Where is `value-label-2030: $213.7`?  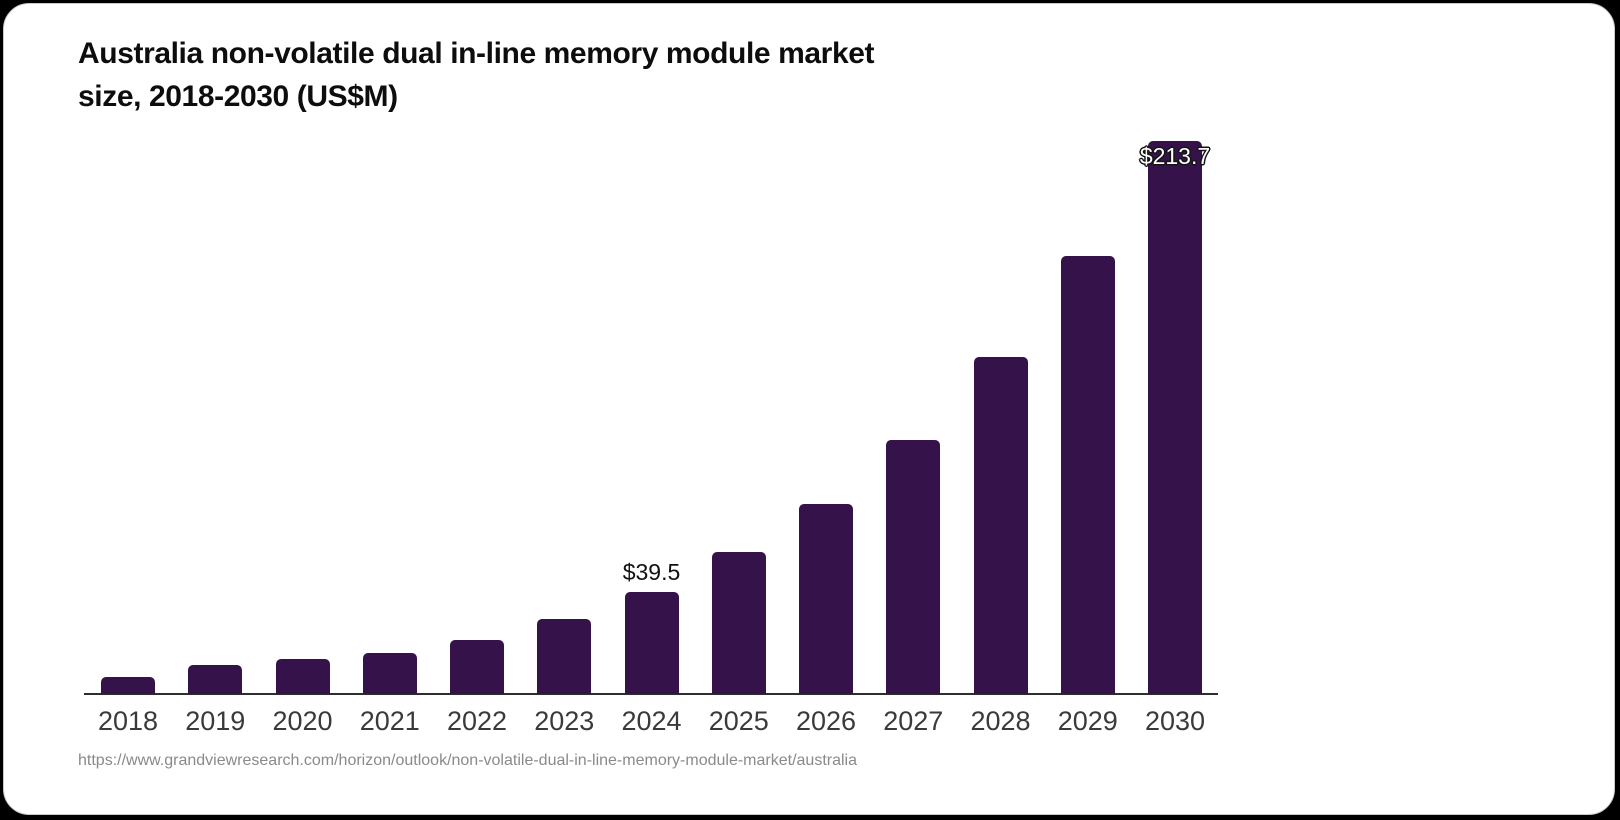
value-label-2030: $213.7 is located at coordinates (1175, 156).